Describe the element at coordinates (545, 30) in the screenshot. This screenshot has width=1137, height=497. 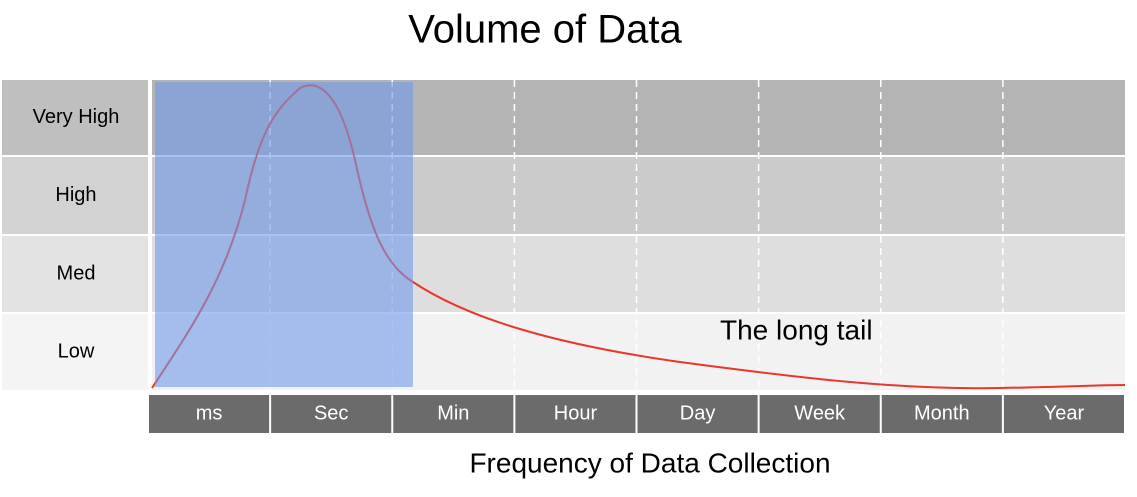
I see `title: Volume of Data` at that location.